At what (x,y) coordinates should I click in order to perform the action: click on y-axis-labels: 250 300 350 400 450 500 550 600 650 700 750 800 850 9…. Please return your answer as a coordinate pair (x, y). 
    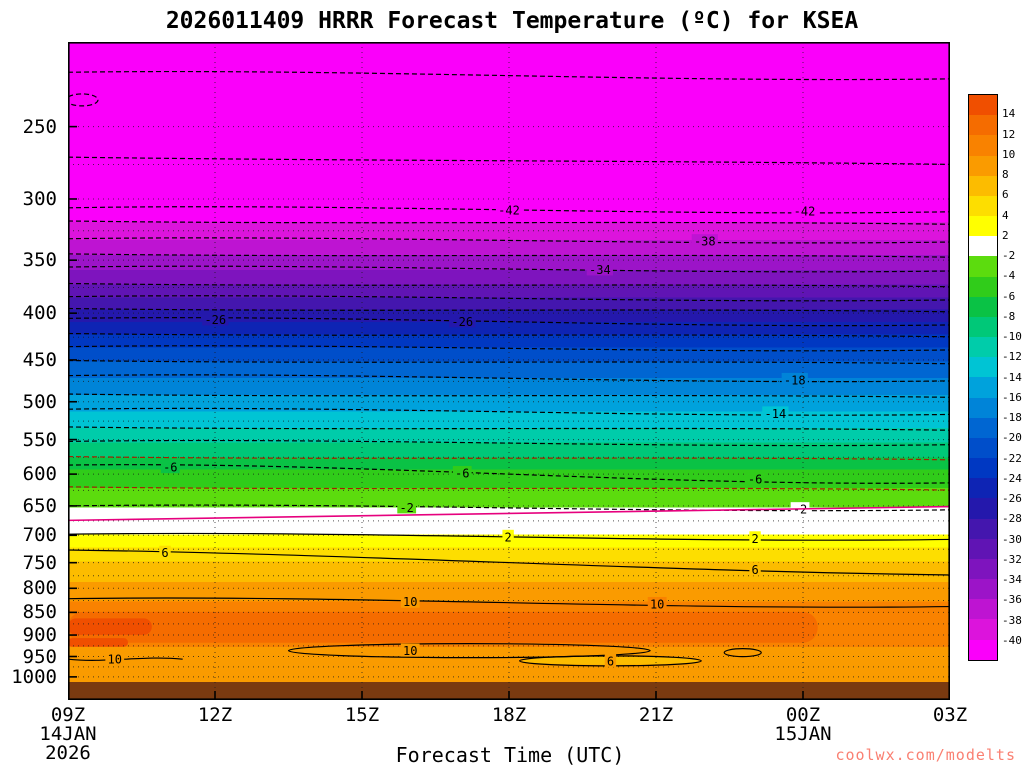
    Looking at the image, I should click on (31, 384).